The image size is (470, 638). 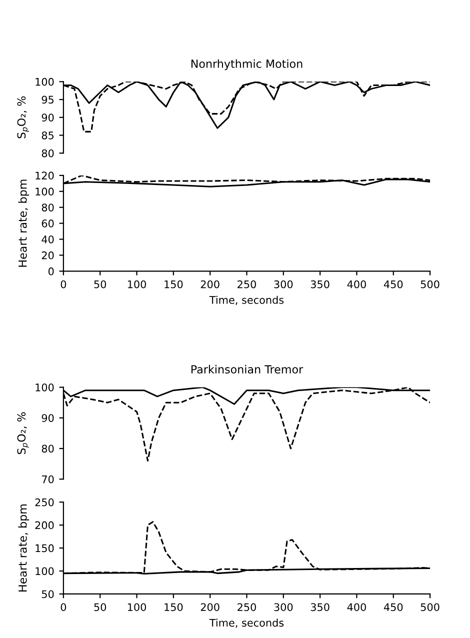 I want to click on y-tick-label: 120, so click(x=45, y=176).